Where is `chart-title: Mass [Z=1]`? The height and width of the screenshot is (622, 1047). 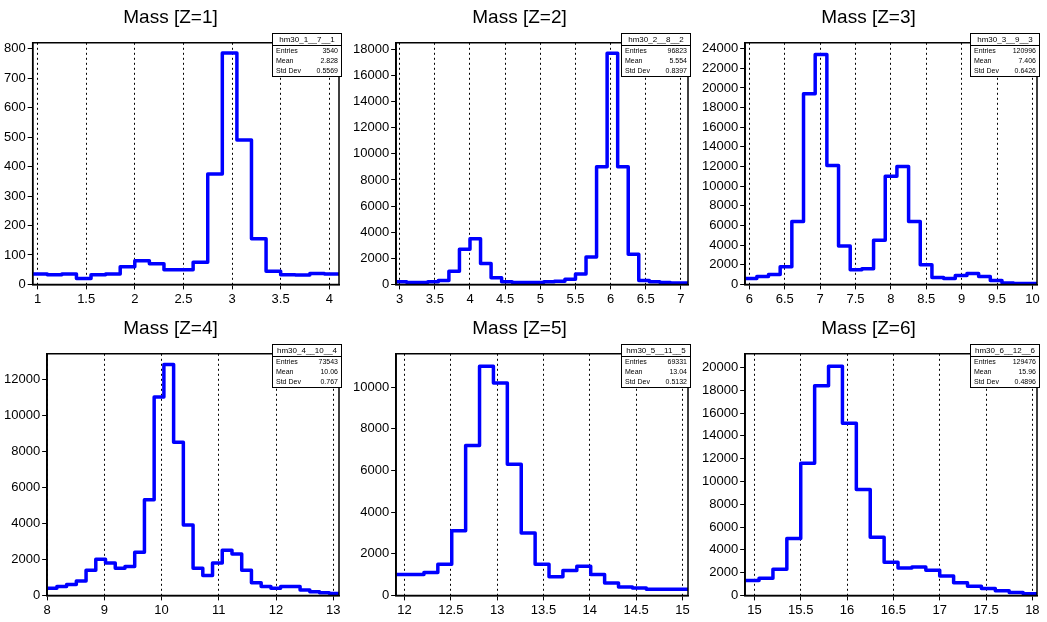
chart-title: Mass [Z=1] is located at coordinates (170, 16).